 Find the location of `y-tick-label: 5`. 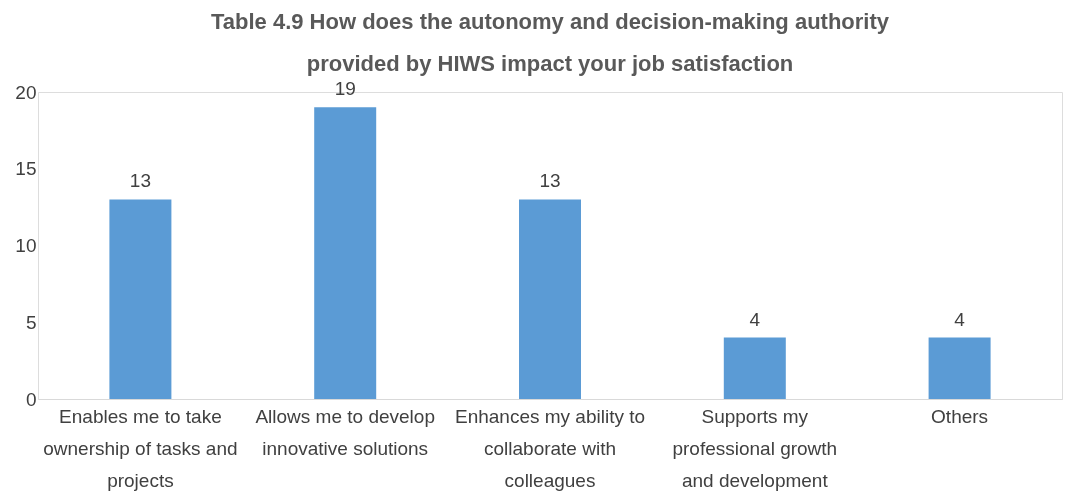

y-tick-label: 5 is located at coordinates (31, 322).